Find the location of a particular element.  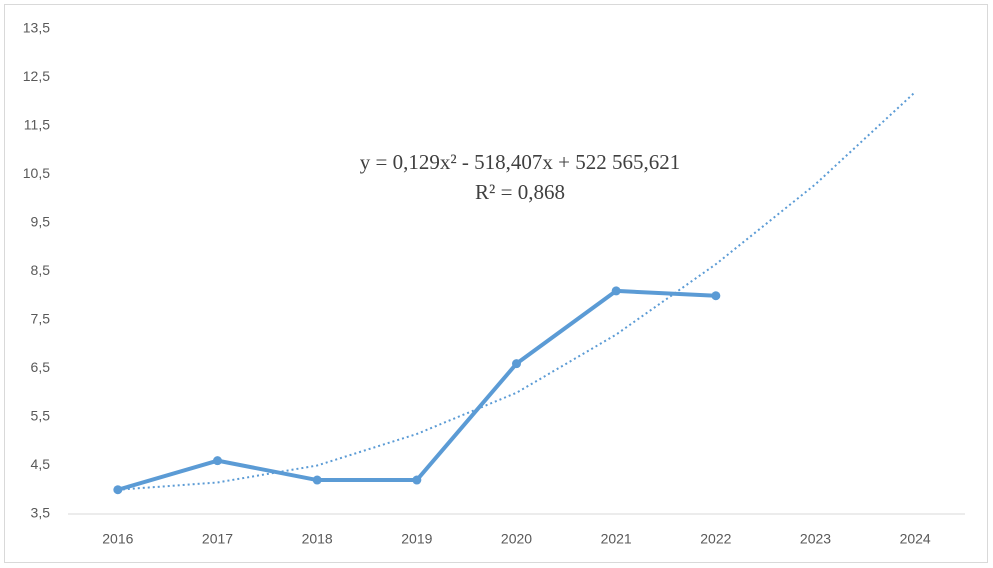

y-tick-label: 5,5 is located at coordinates (41, 416).